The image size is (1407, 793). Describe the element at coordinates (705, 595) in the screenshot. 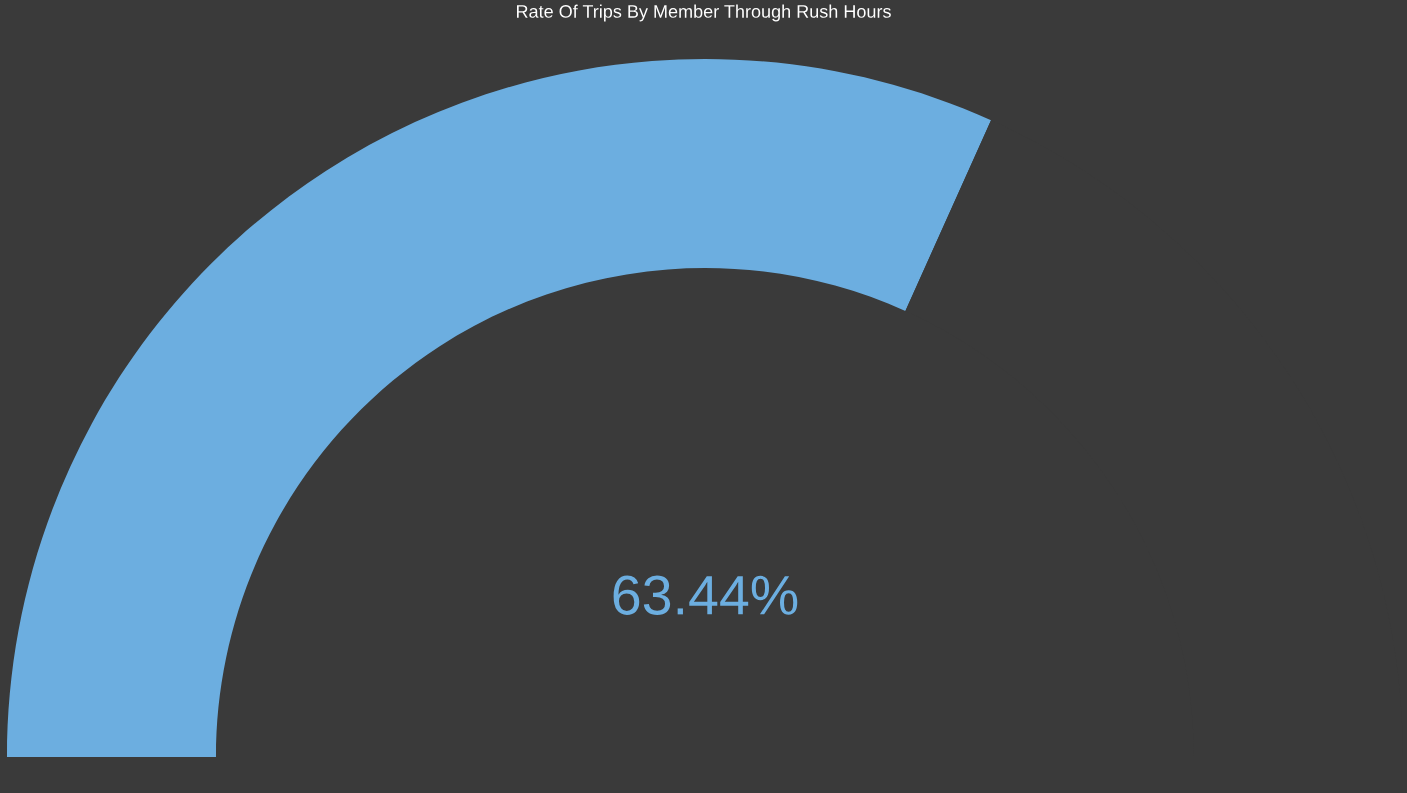

I see `data-label: 63.44%` at that location.